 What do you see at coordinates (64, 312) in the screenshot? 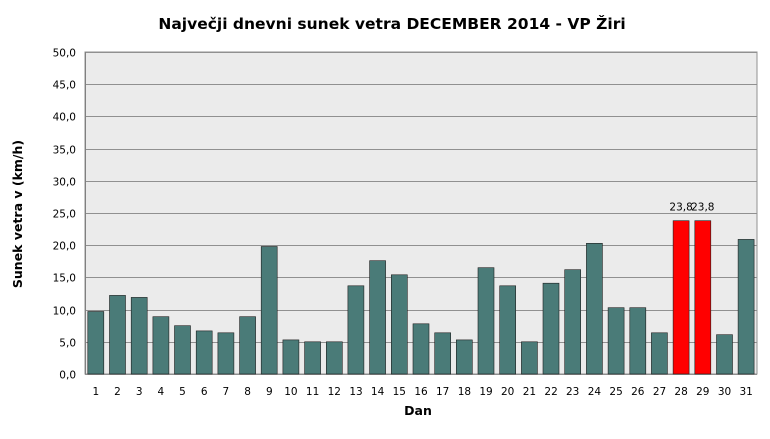
I see `y-tick-label: 10,0` at bounding box center [64, 312].